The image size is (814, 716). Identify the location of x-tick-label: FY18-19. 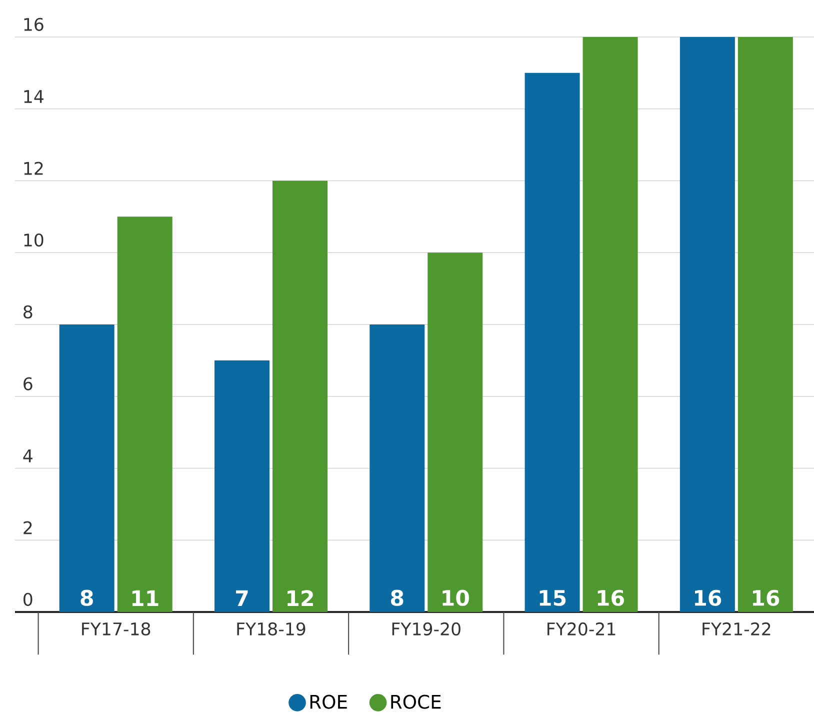
(271, 629).